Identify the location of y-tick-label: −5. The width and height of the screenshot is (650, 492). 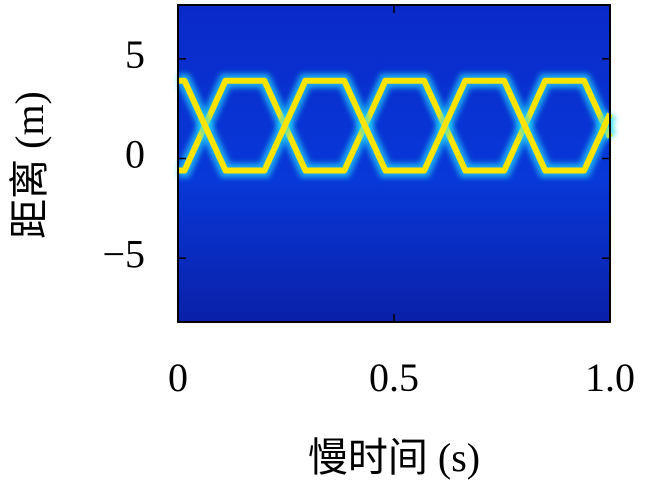
(123, 253).